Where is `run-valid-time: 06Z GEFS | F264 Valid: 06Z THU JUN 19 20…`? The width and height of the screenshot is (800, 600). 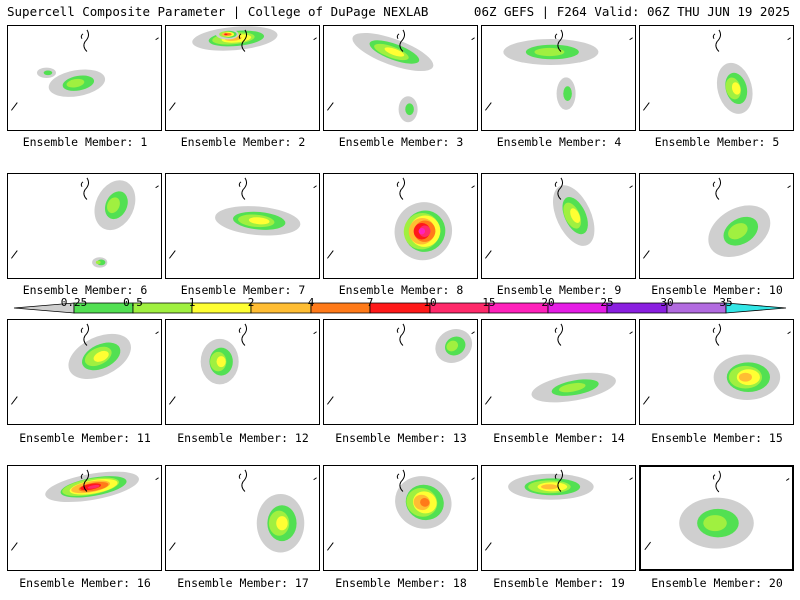 run-valid-time: 06Z GEFS | F264 Valid: 06Z THU JUN 19 20… is located at coordinates (631, 11).